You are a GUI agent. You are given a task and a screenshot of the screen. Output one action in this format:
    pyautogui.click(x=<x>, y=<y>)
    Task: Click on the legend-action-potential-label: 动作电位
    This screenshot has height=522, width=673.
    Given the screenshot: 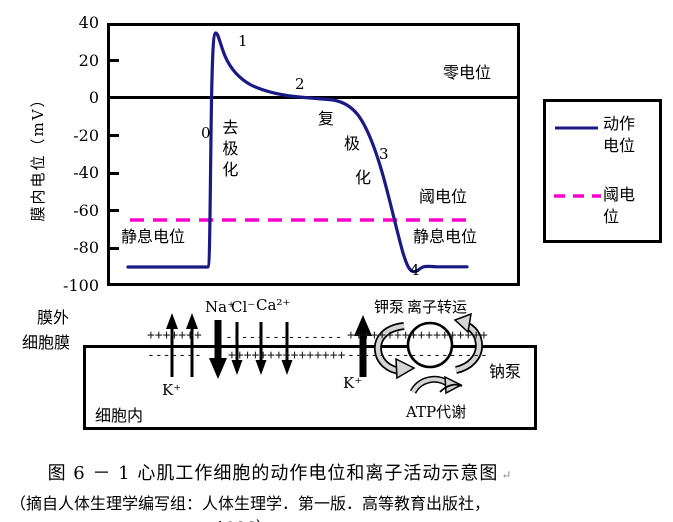 What is the action you would take?
    pyautogui.click(x=619, y=134)
    